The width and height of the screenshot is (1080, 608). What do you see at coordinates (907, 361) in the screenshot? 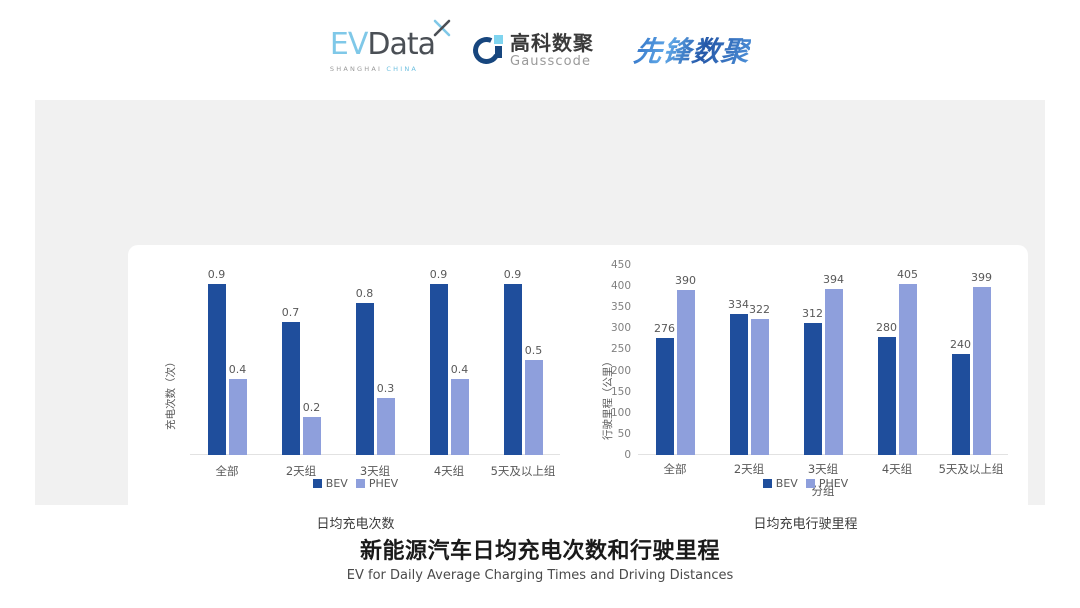
I see `bar-phev: 405` at bounding box center [907, 361].